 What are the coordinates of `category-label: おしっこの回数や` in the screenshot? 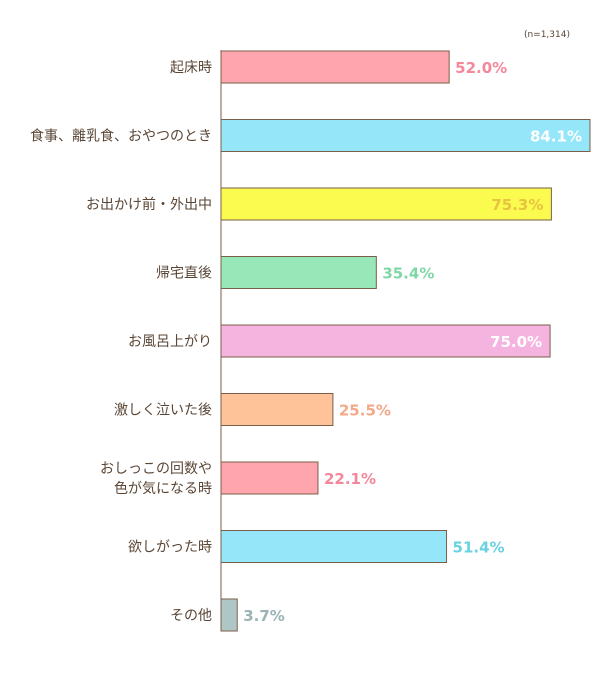 It's located at (156, 469).